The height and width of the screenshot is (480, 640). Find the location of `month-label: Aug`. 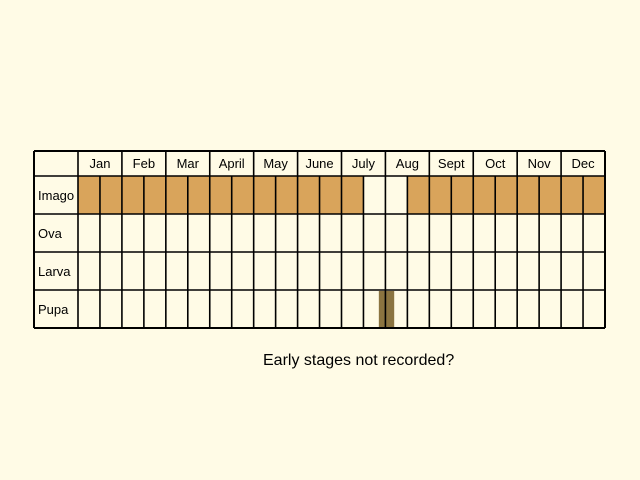

month-label: Aug is located at coordinates (407, 163).